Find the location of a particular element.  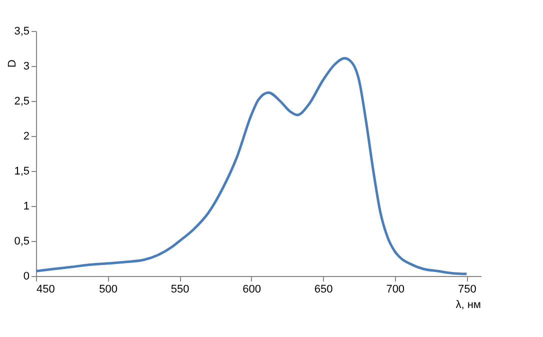

x-tick-label: 750 is located at coordinates (467, 290).